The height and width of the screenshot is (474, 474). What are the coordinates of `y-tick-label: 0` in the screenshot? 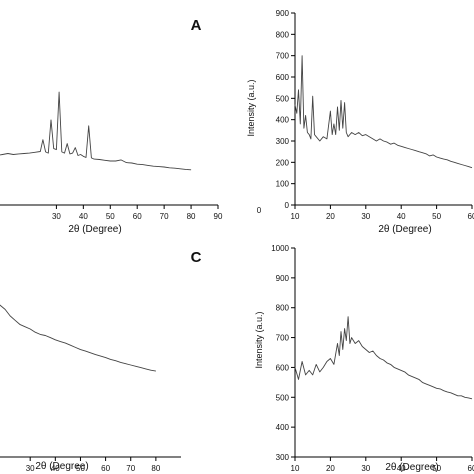 It's located at (287, 205).